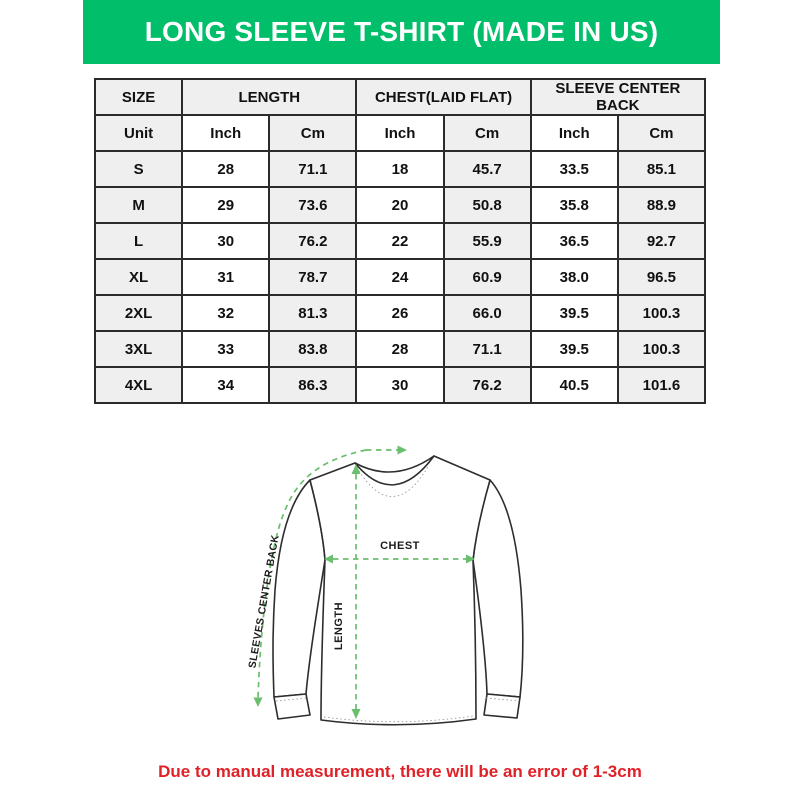  I want to click on measurement-cell: 26, so click(400, 313).